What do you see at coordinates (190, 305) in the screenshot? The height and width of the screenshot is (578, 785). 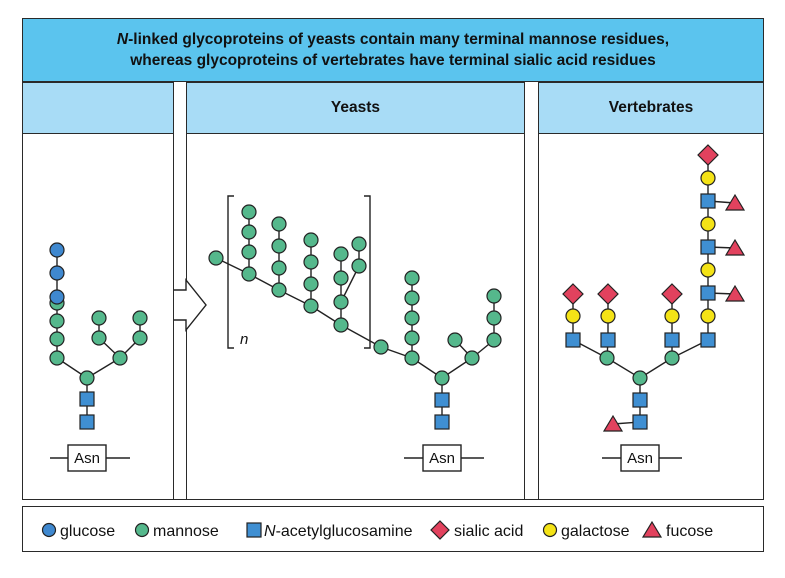 I see `process-arrow-icon` at bounding box center [190, 305].